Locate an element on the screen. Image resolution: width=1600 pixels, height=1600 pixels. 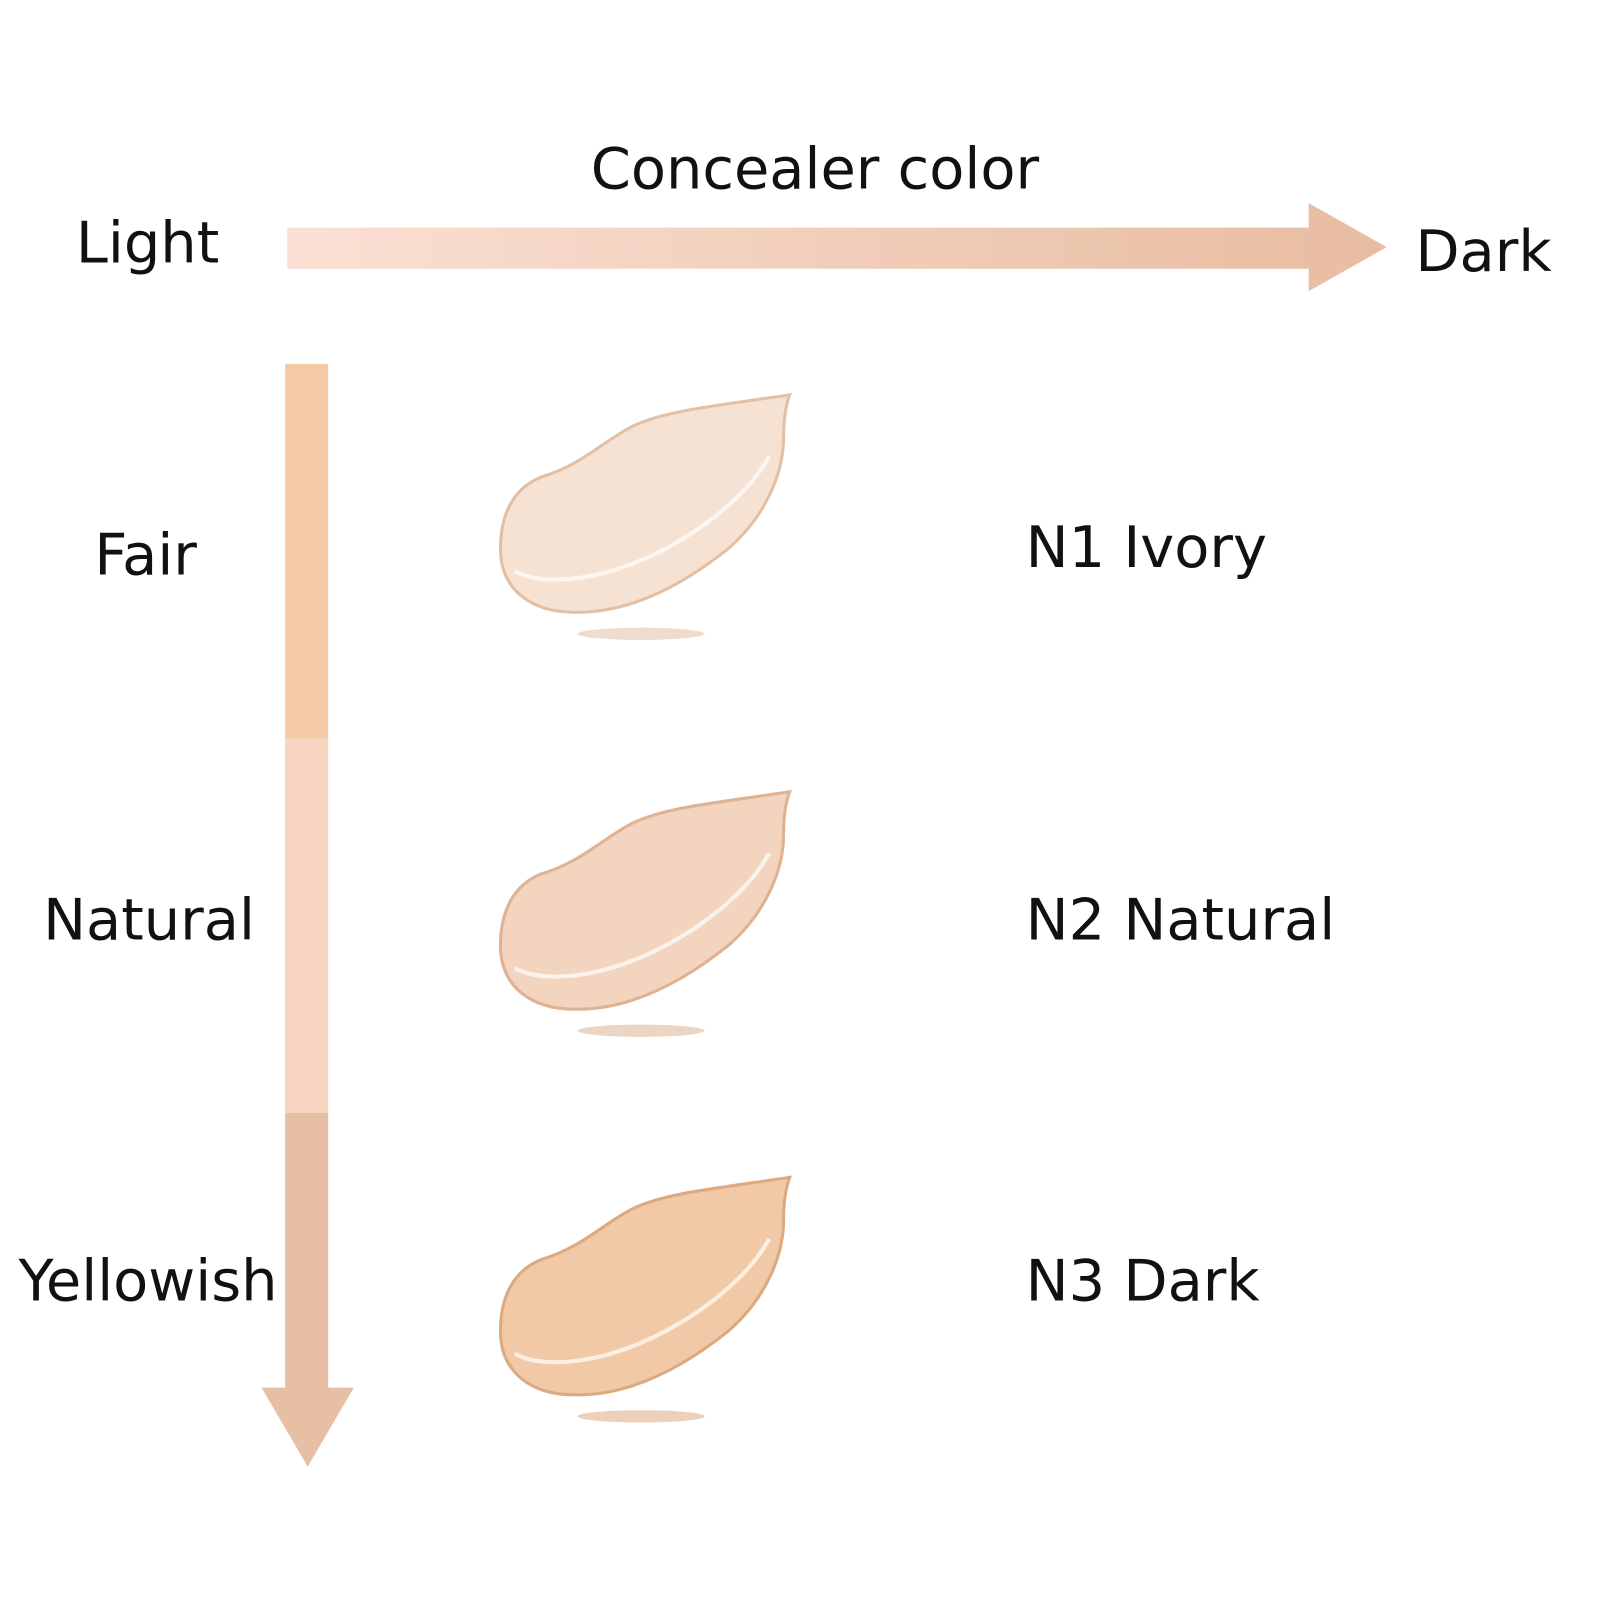
vertical-bar-natural is located at coordinates (307, 925).